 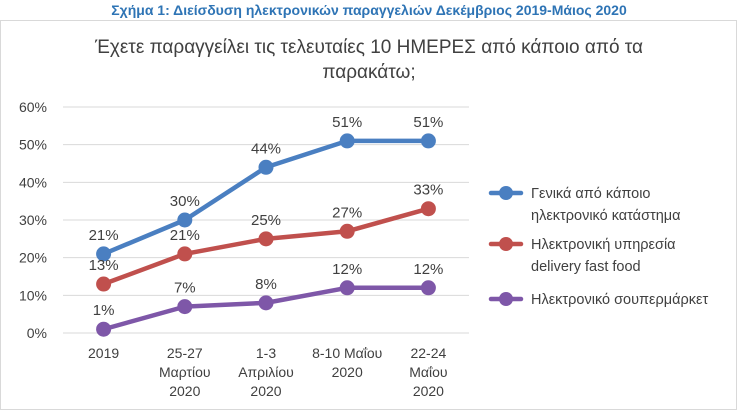 What do you see at coordinates (266, 372) in the screenshot?
I see `x-tick-label: Απριλίου` at bounding box center [266, 372].